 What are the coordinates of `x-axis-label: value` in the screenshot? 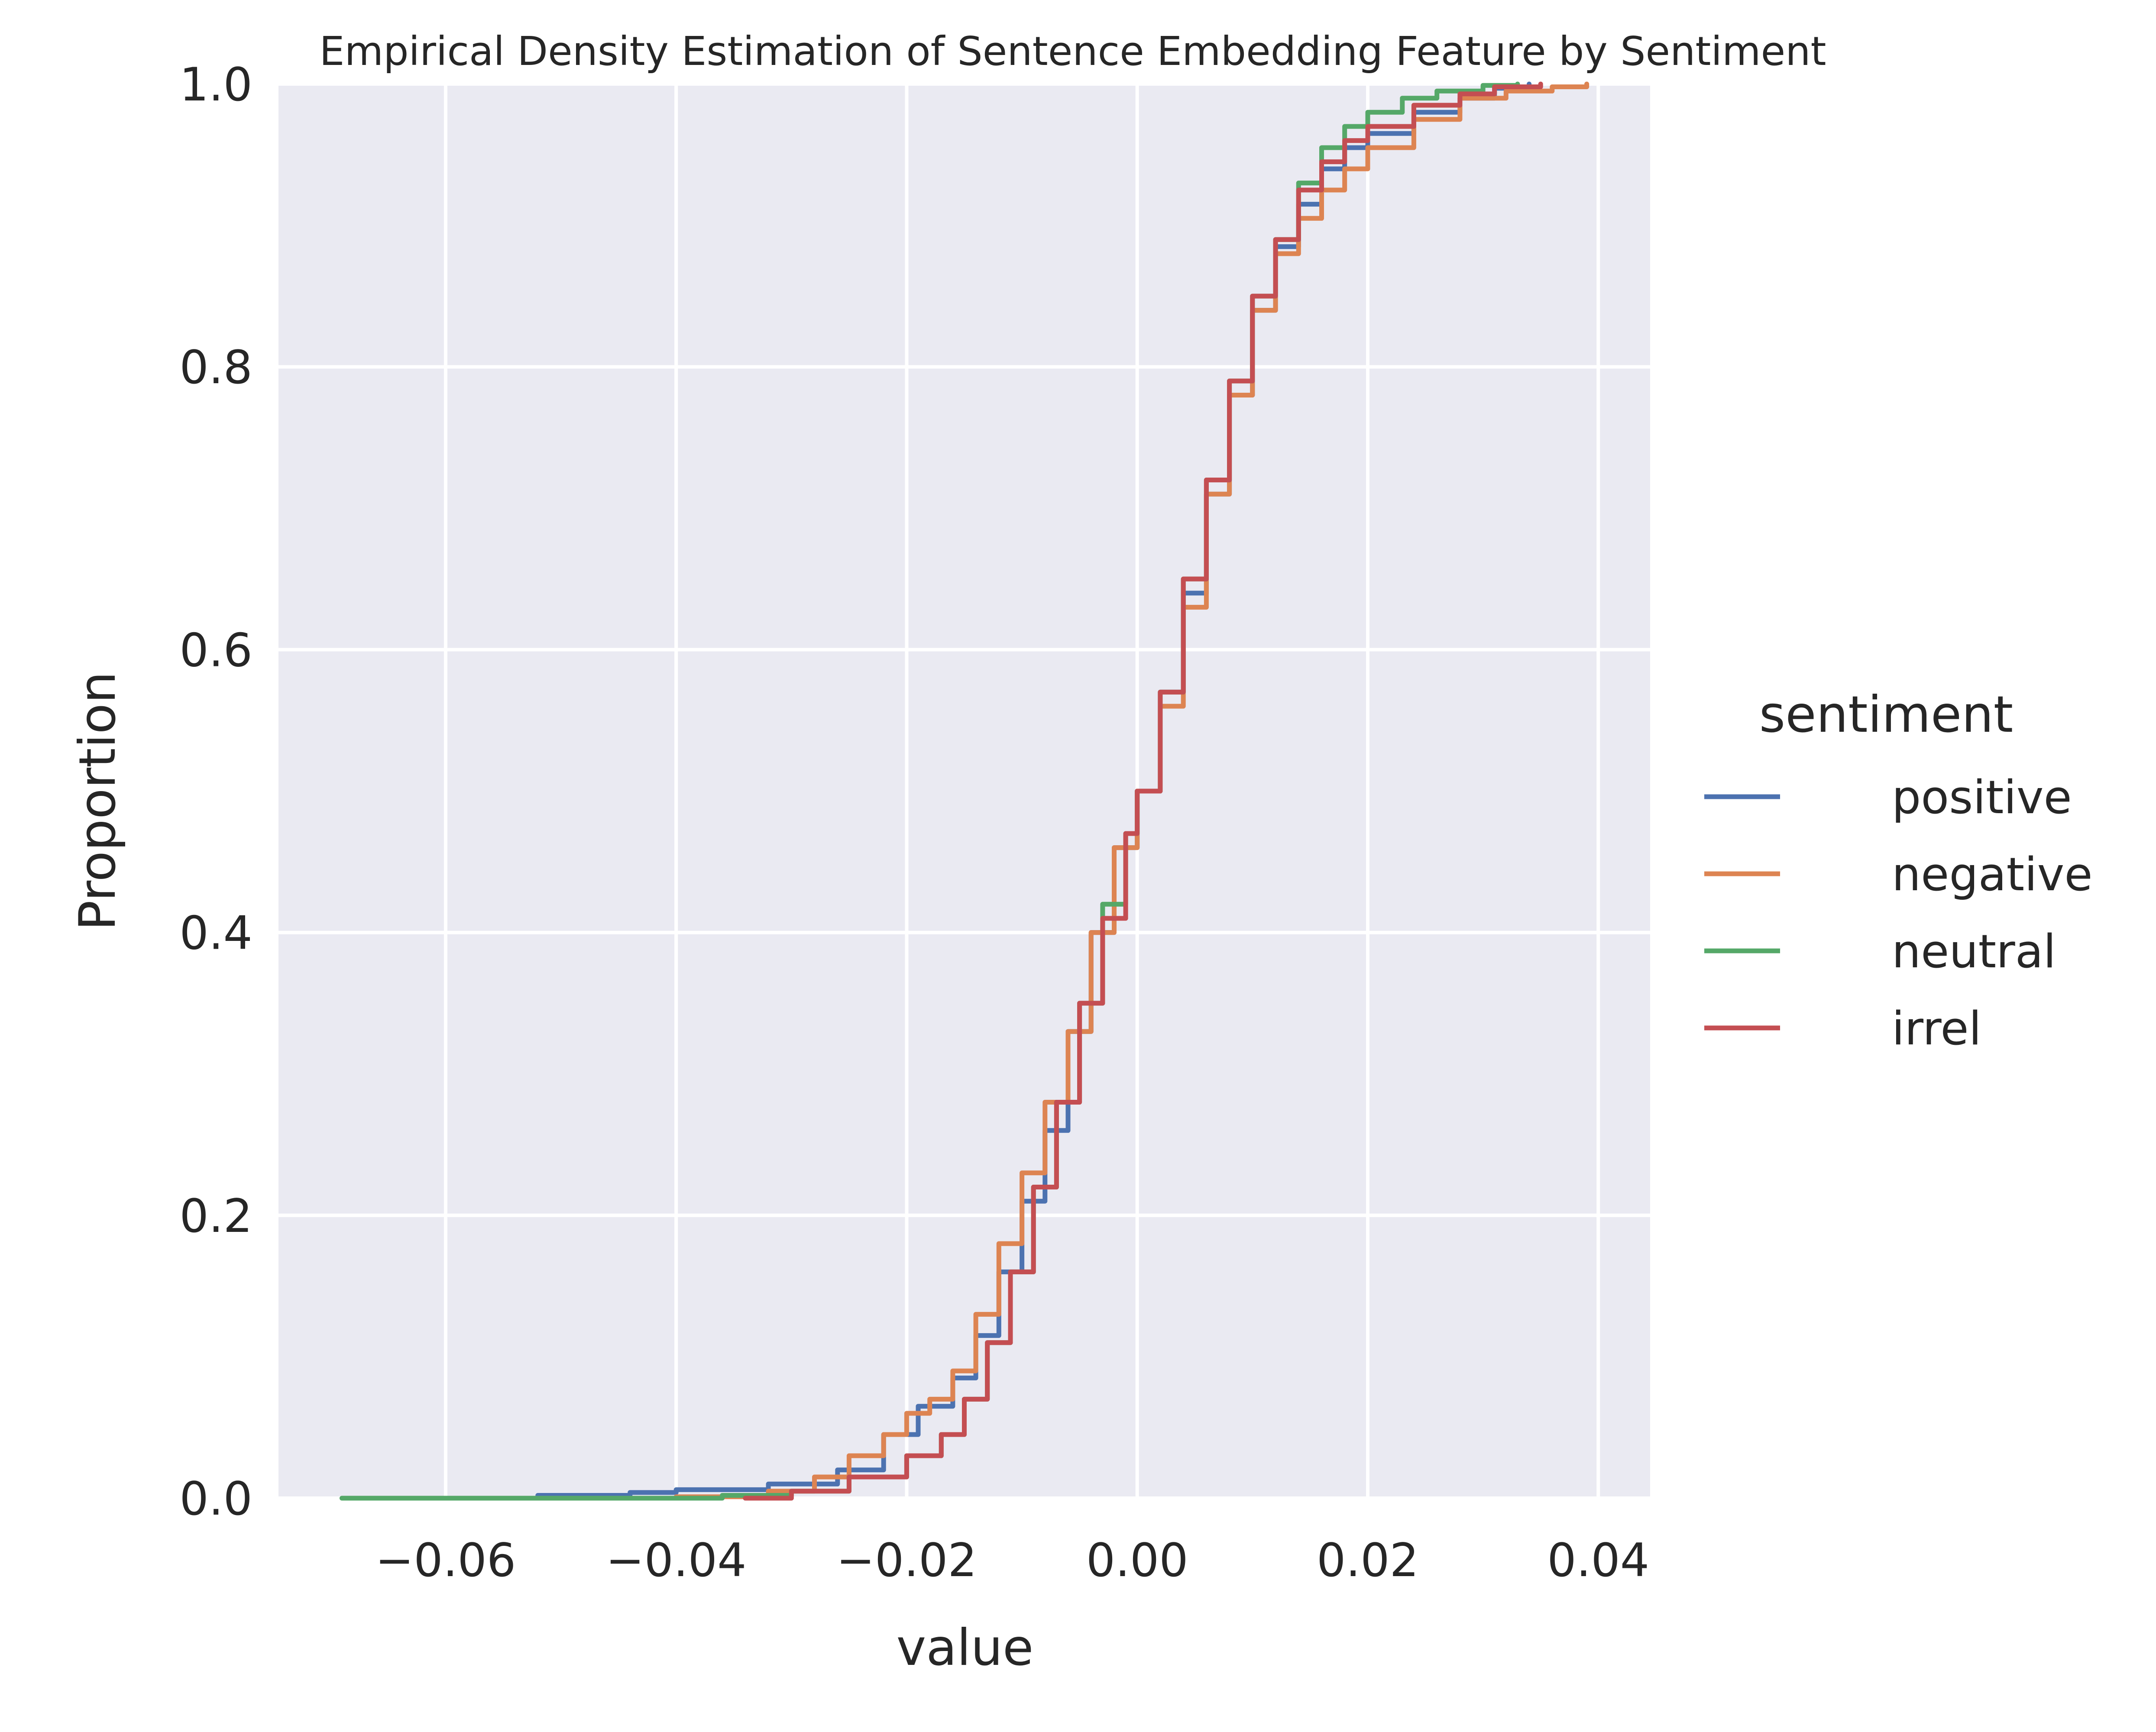 It's located at (966, 1648).